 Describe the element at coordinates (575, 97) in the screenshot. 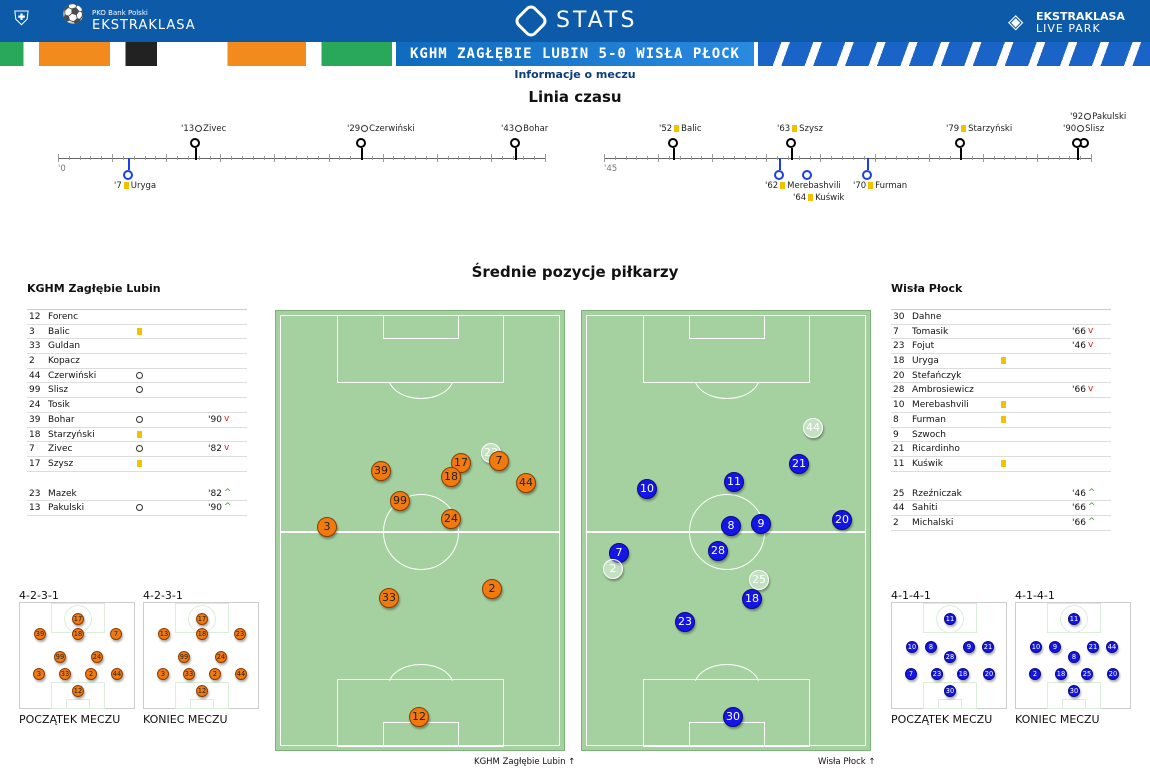

I see `timeline-title: Linia czasu` at that location.